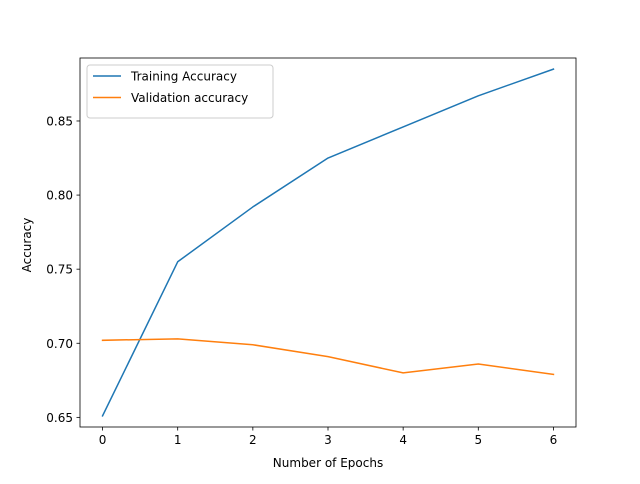  Describe the element at coordinates (554, 440) in the screenshot. I see `x-tick-label: 6` at that location.